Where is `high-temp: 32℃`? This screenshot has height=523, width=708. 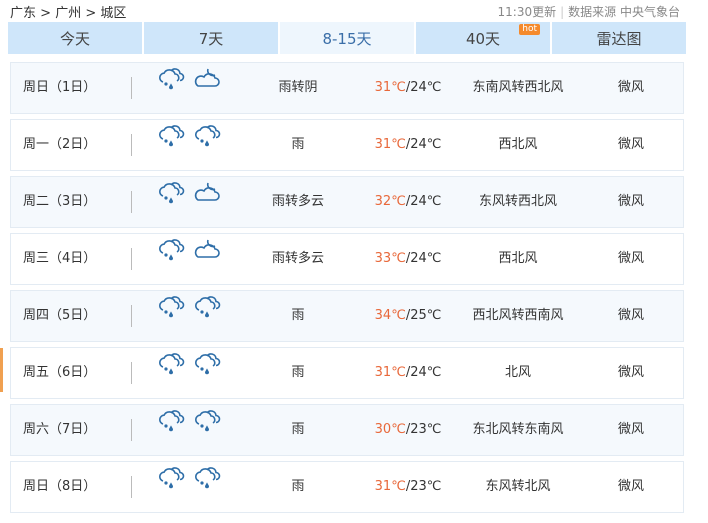
high-temp: 32℃ is located at coordinates (390, 201).